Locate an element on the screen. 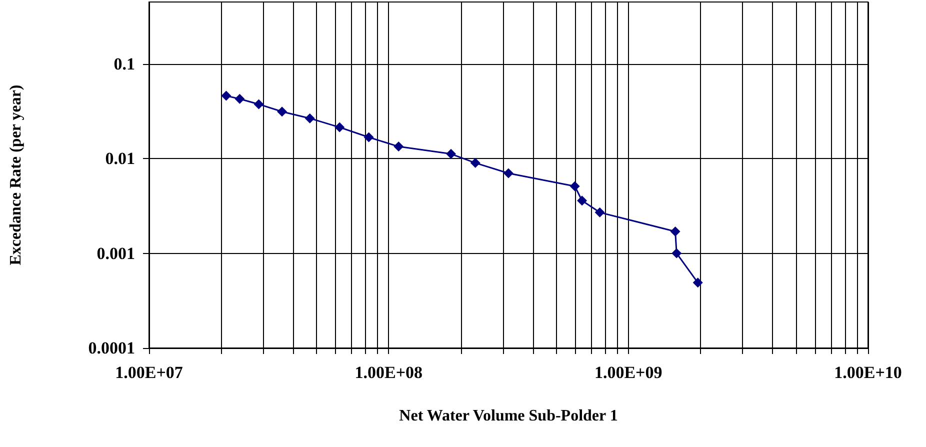 The image size is (926, 447). x-tick-label: 1.00E+10 is located at coordinates (868, 372).